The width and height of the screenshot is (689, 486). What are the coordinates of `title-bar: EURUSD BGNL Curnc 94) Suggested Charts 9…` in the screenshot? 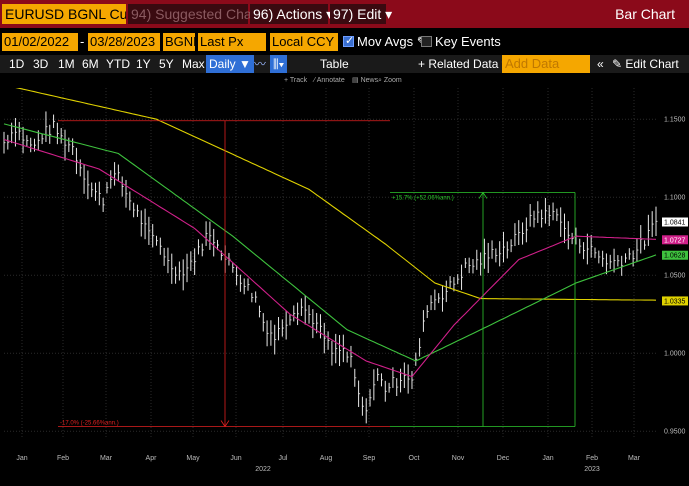 It's located at (344, 14).